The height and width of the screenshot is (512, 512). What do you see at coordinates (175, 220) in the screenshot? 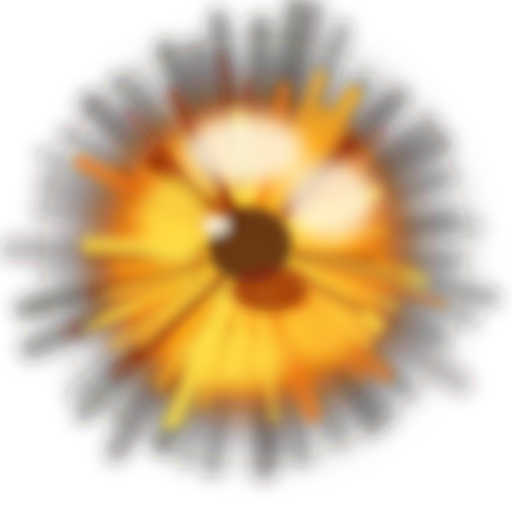
I see `hot-spot-left` at bounding box center [175, 220].